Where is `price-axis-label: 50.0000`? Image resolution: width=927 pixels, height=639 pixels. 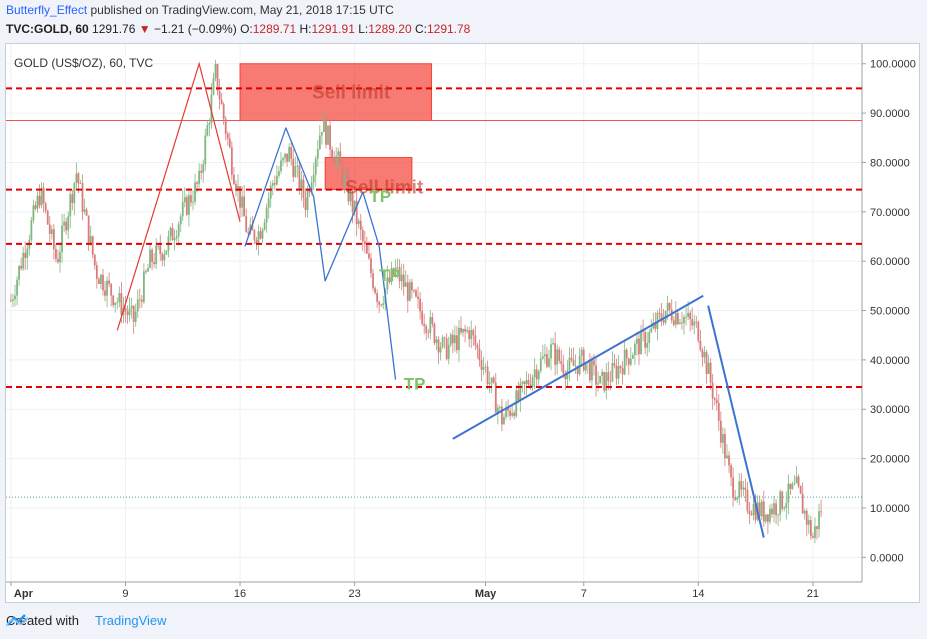 price-axis-label: 50.0000 is located at coordinates (890, 312).